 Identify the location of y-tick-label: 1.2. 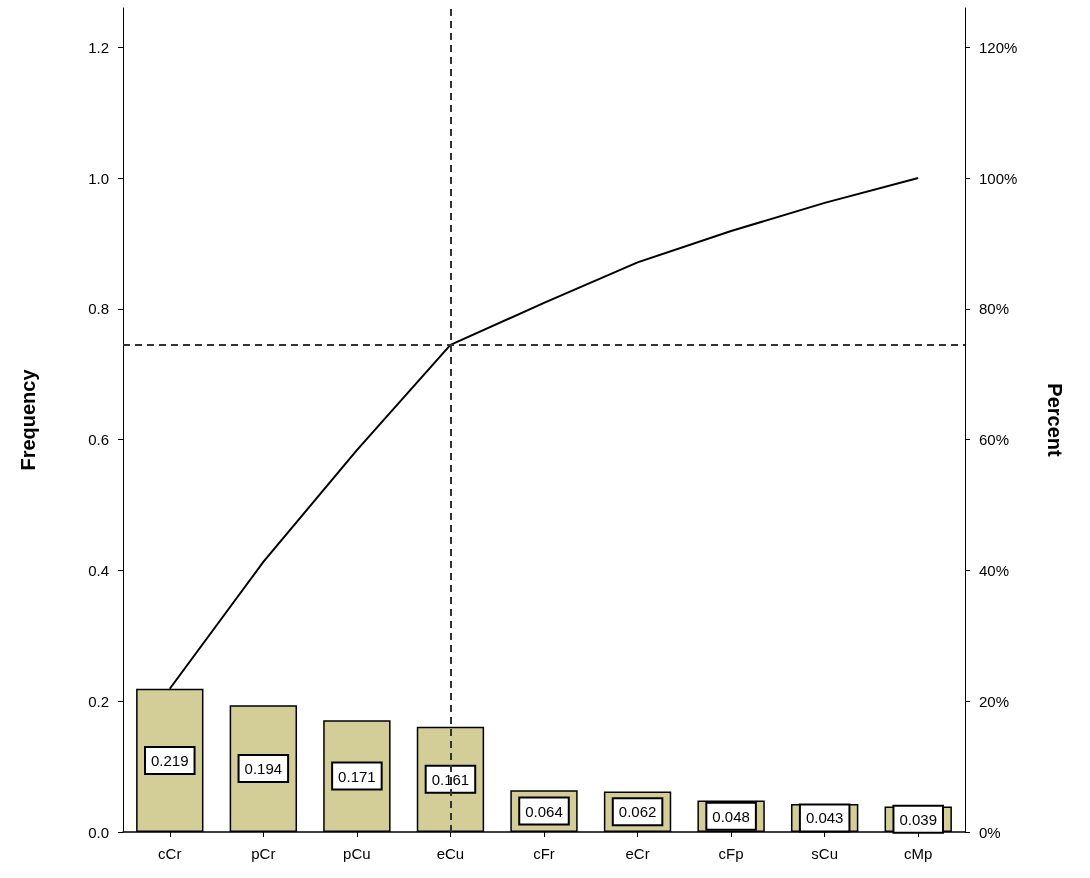
(98, 47).